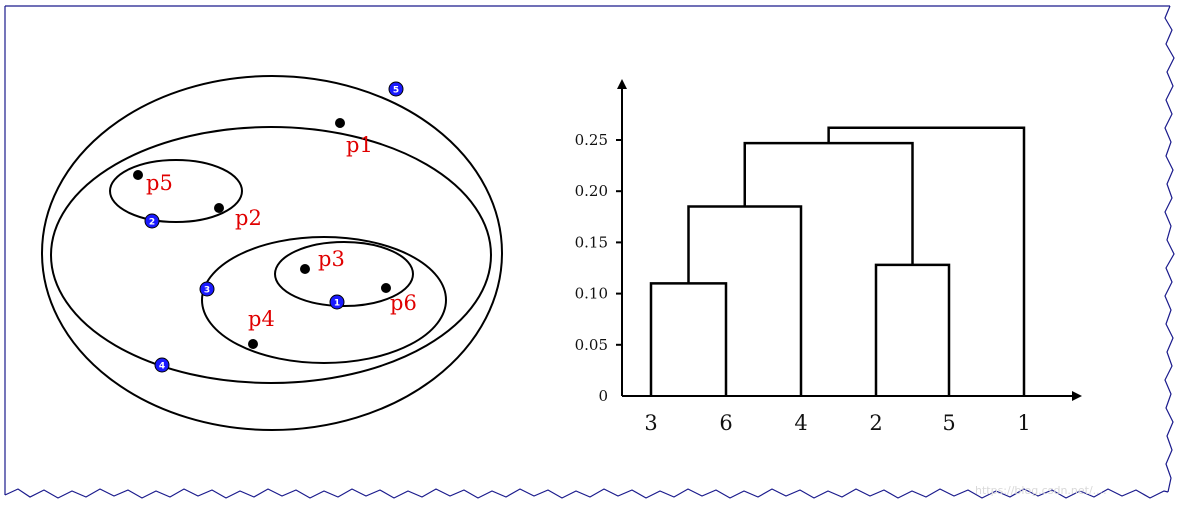  Describe the element at coordinates (176, 191) in the screenshot. I see `cluster-p5-p2` at that location.